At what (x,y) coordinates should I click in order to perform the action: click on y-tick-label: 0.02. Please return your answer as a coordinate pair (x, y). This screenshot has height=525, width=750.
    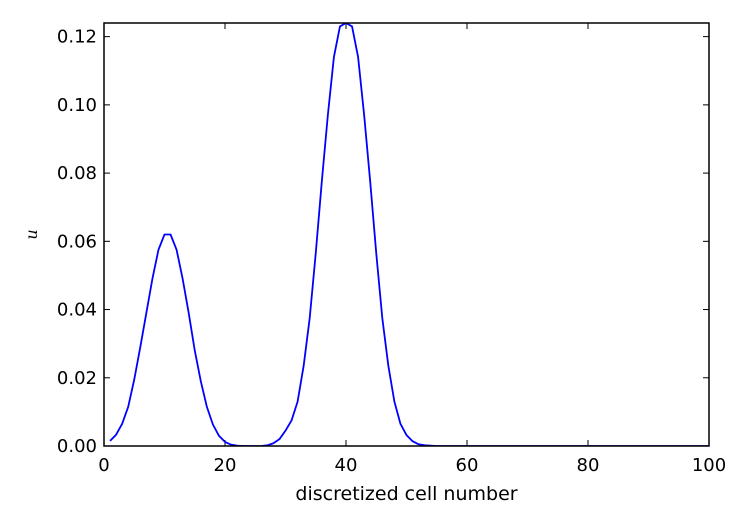
    Looking at the image, I should click on (77, 378).